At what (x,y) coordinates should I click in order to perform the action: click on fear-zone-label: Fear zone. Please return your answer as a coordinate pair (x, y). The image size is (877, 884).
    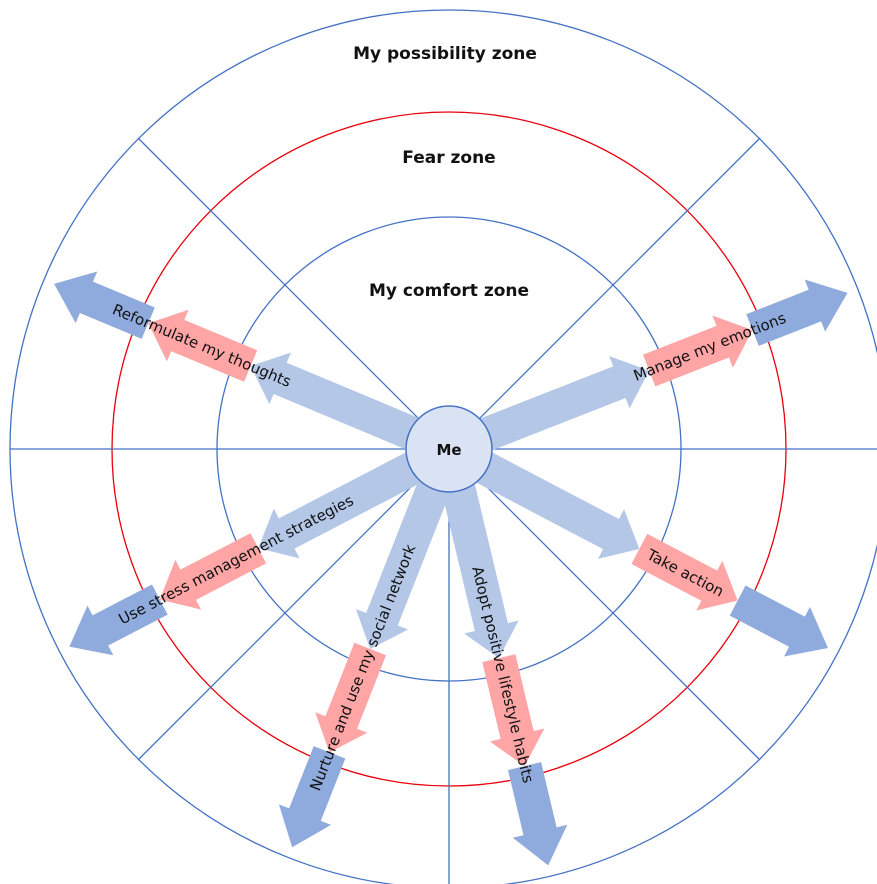
    Looking at the image, I should click on (448, 158).